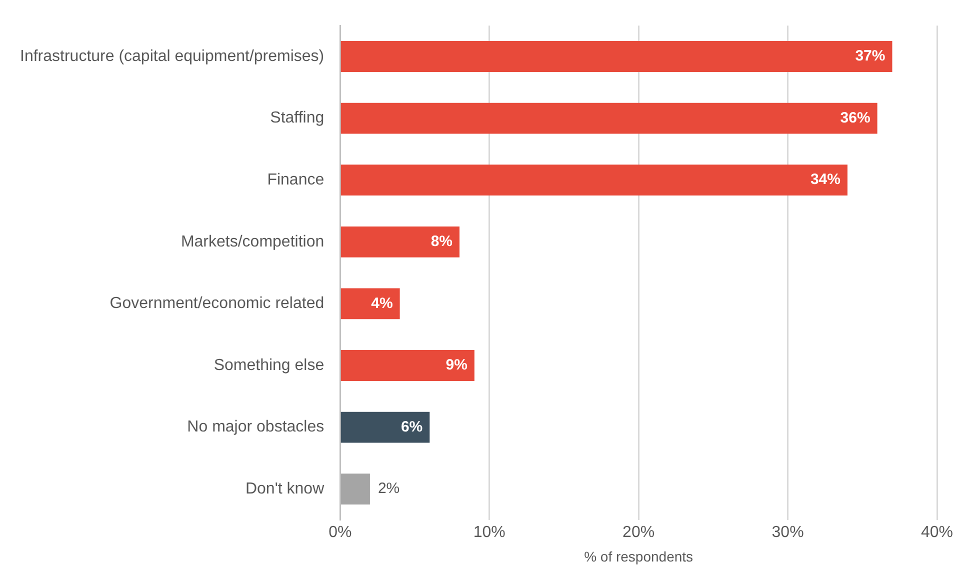 This screenshot has height=572, width=961. What do you see at coordinates (855, 117) in the screenshot?
I see `data-label: 36%` at bounding box center [855, 117].